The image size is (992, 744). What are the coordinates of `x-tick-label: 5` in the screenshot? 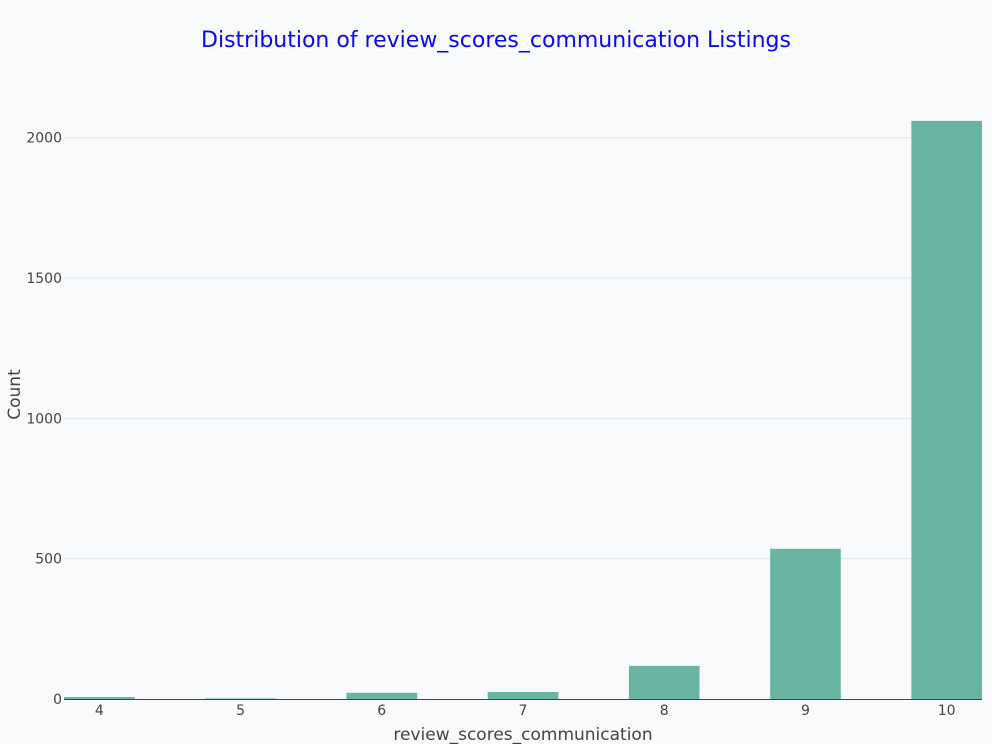 It's located at (240, 711).